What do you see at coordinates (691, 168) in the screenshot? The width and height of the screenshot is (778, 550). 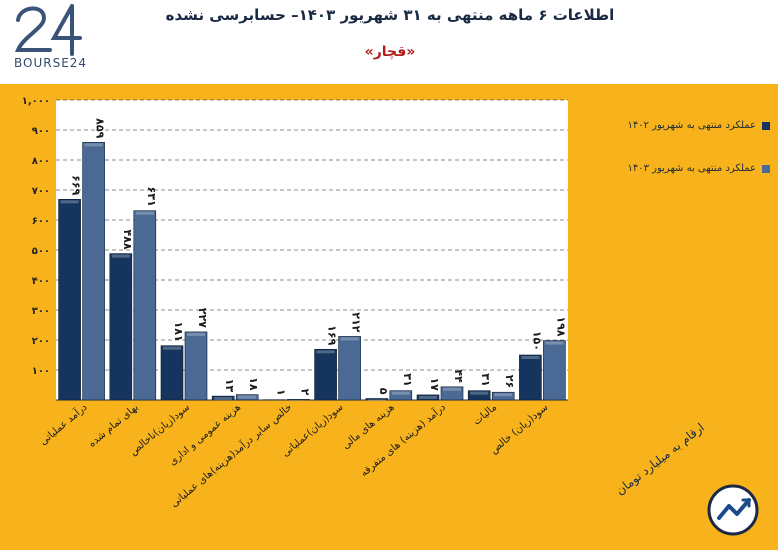 I see `legend-label-1403: عملکرد منتهی به شهریور ۱۴۰۳` at bounding box center [691, 168].